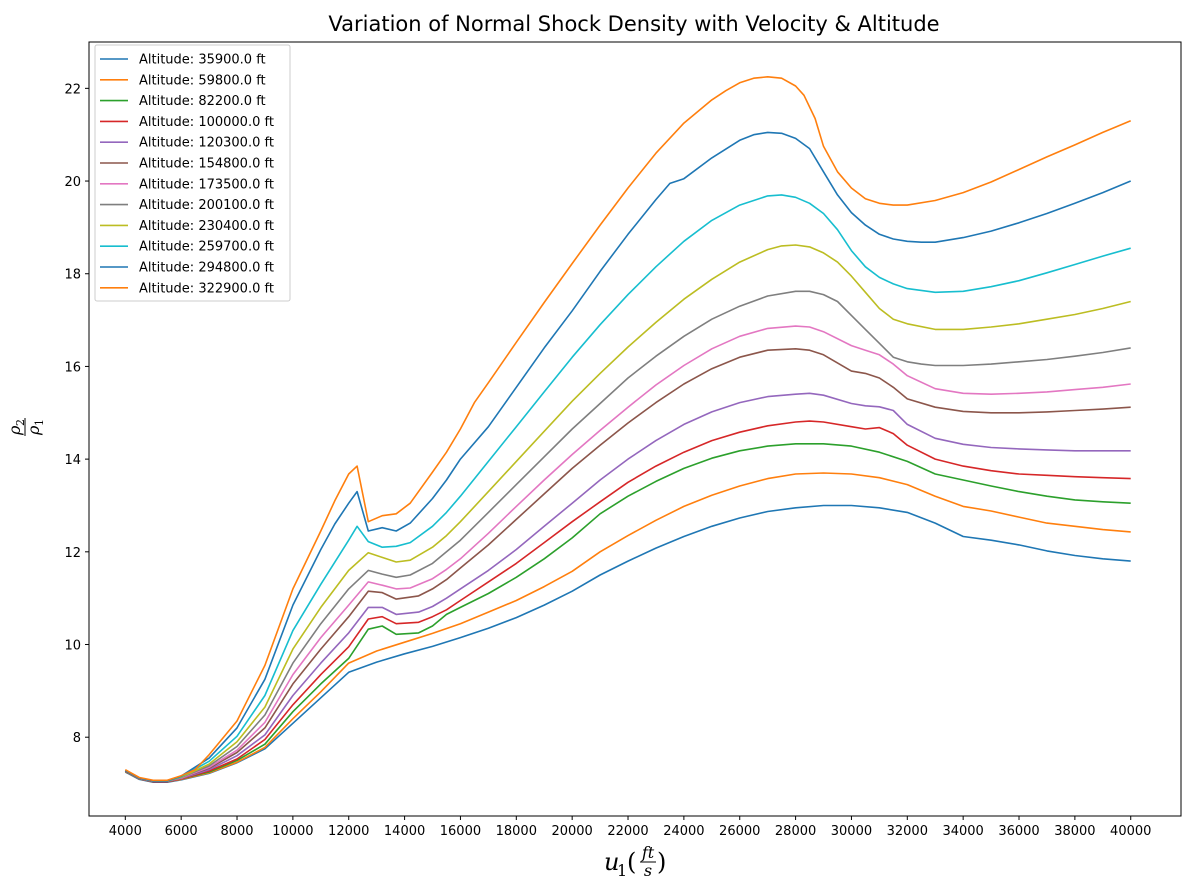  Describe the element at coordinates (202, 80) in the screenshot. I see `legend-label: Altitude: 59800.0 ft` at that location.